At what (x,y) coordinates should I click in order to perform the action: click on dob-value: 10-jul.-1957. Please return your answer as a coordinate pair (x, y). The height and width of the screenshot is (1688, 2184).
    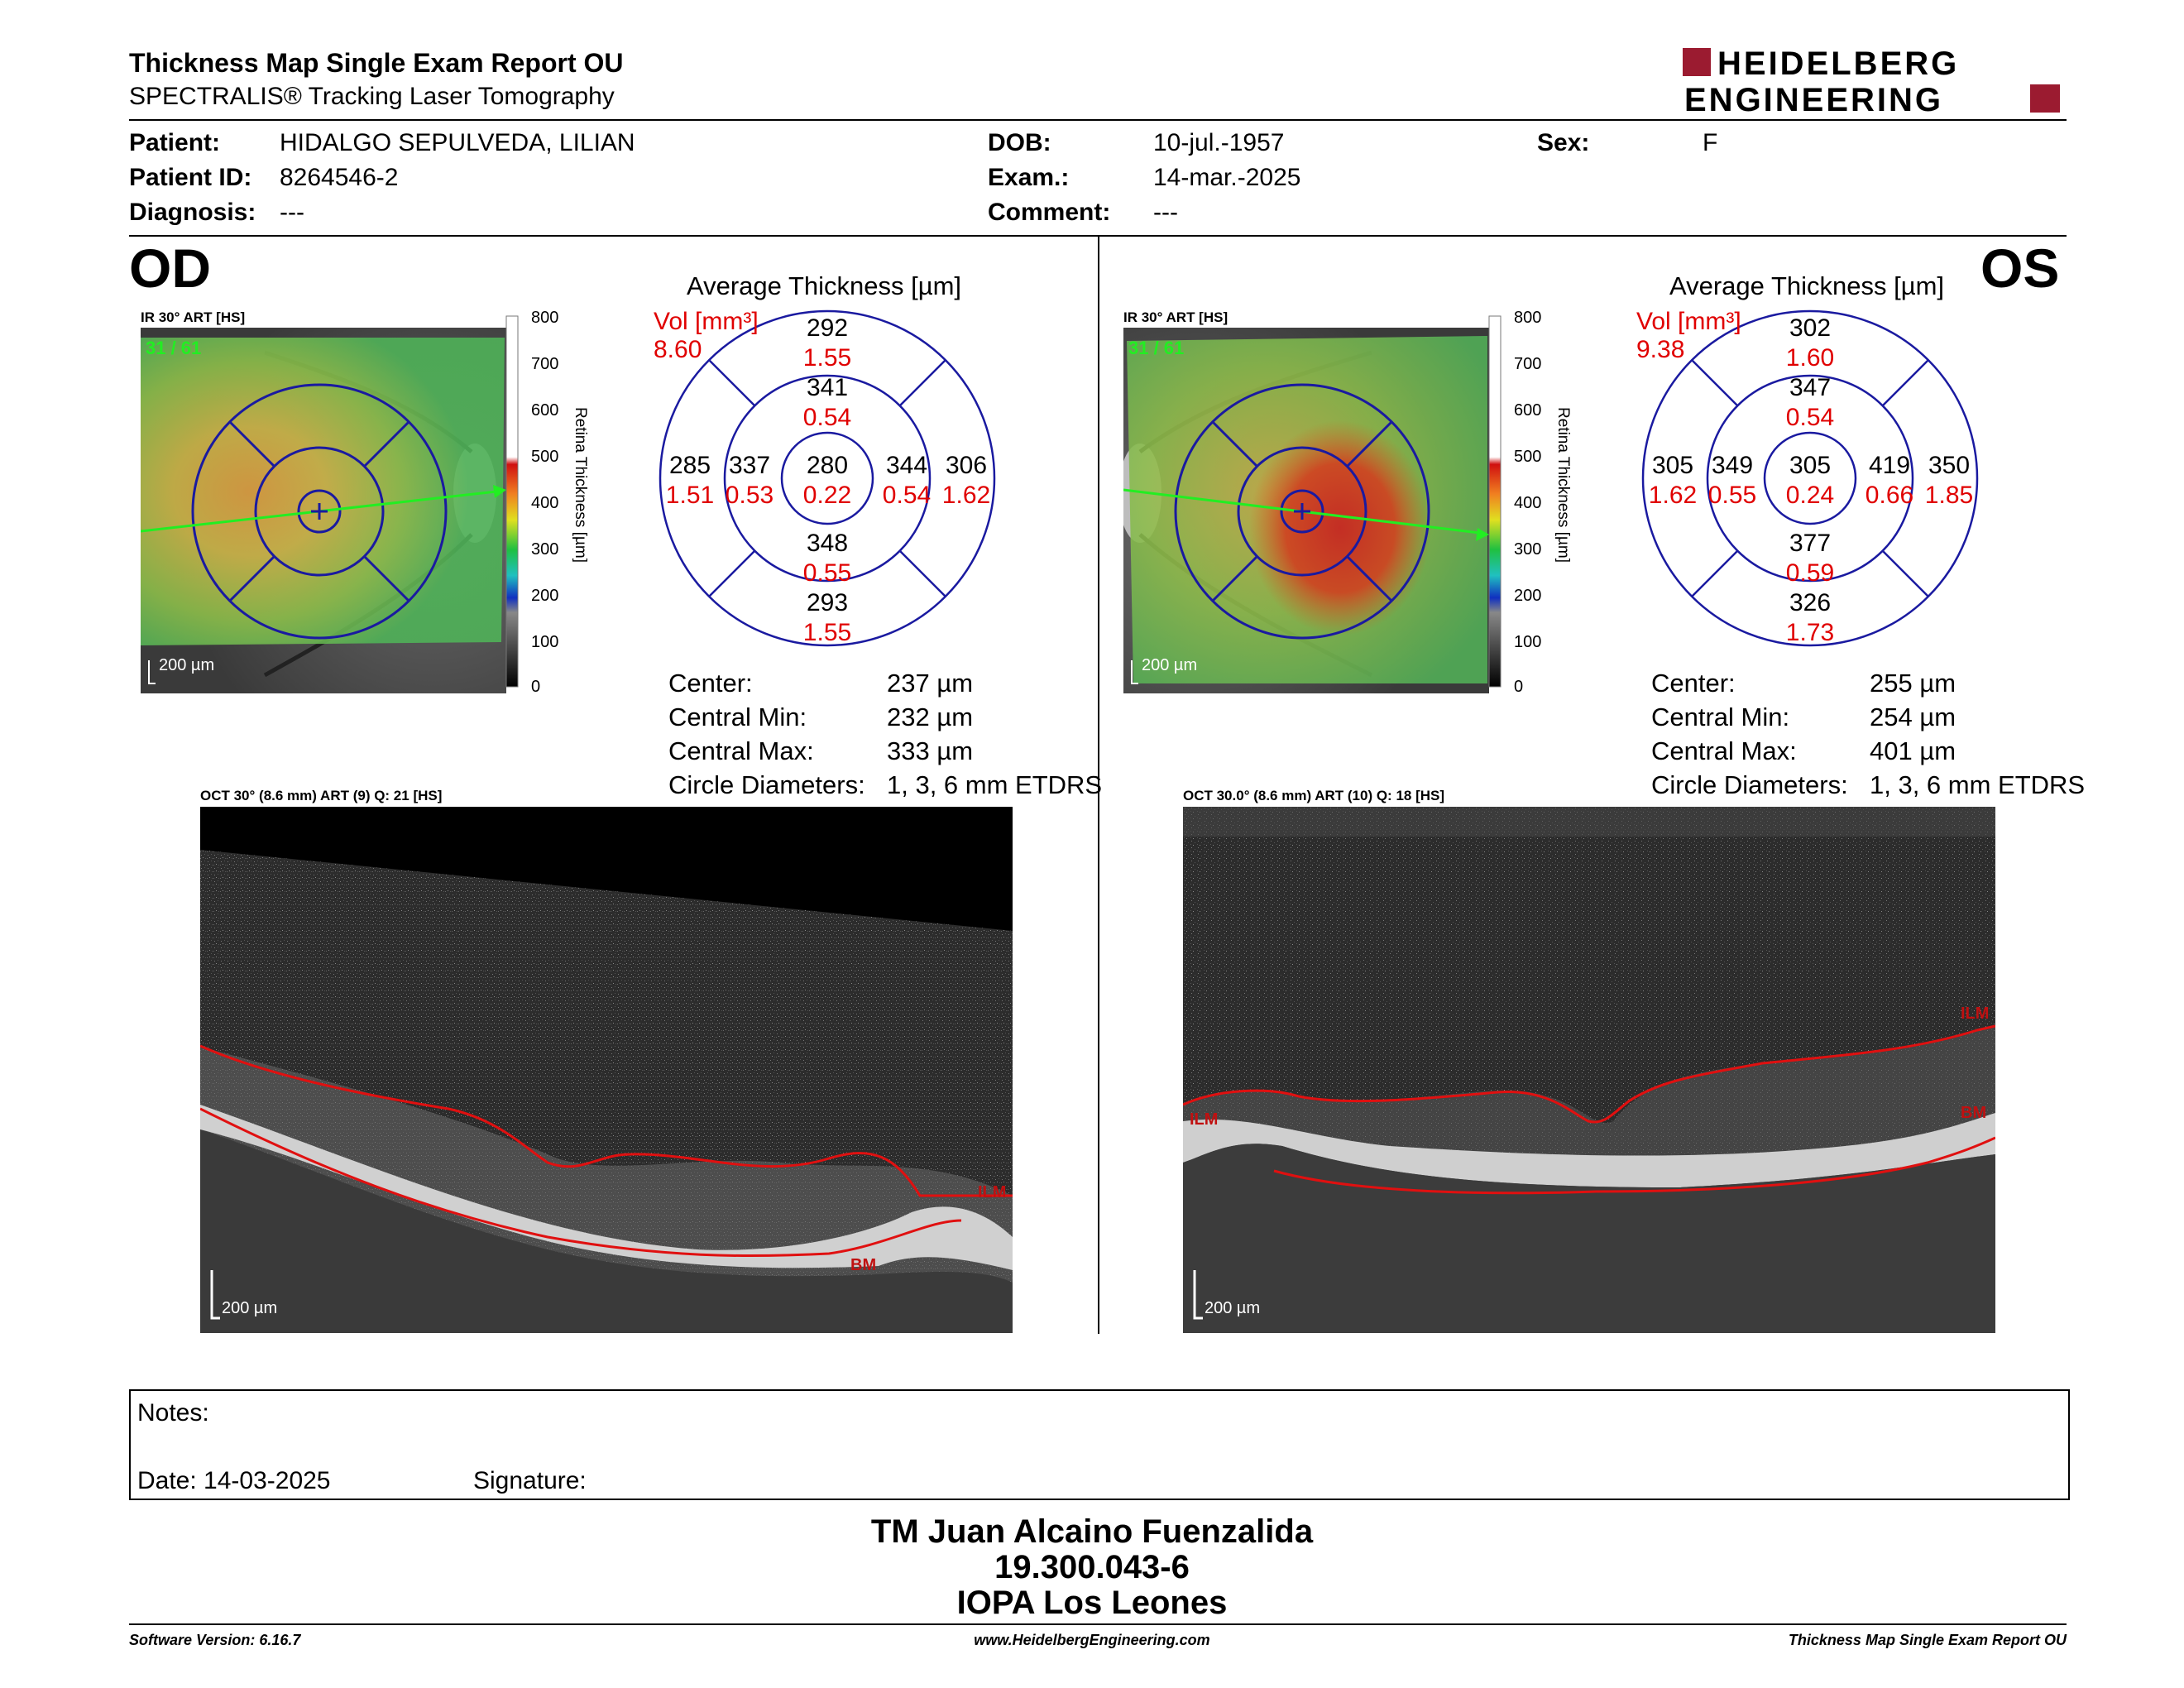
    Looking at the image, I should click on (1219, 142).